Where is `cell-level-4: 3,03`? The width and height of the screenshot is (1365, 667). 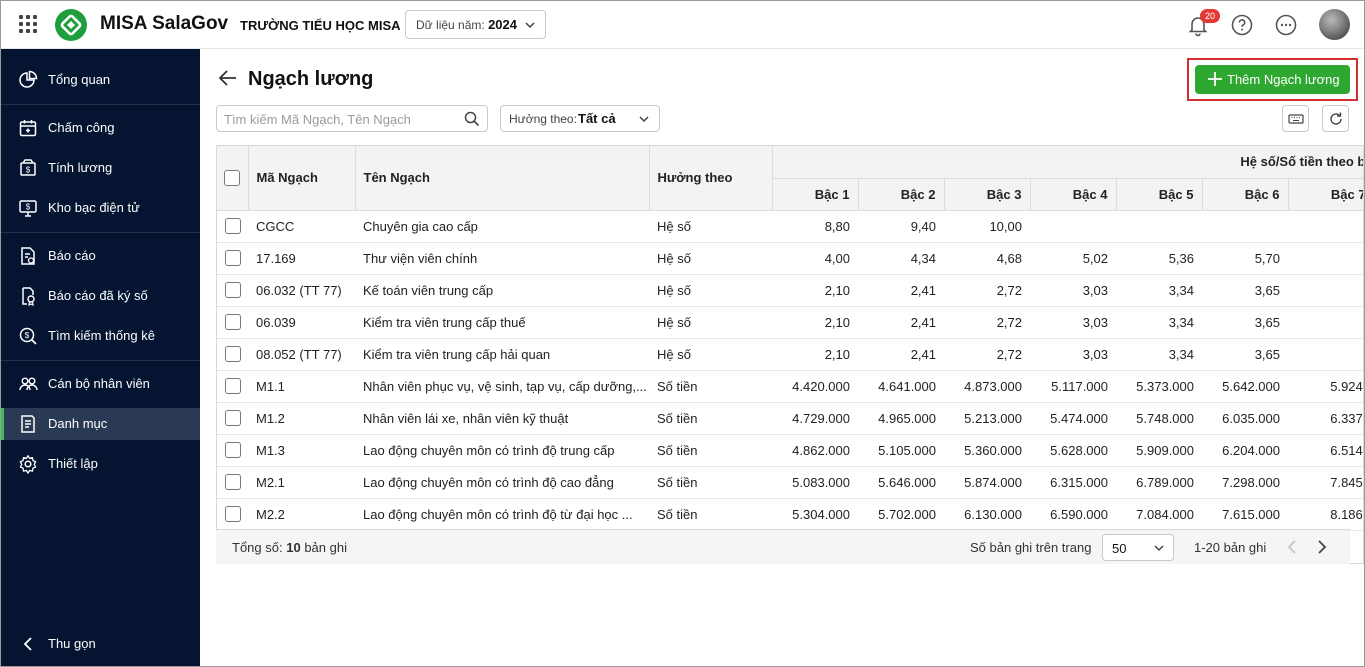 cell-level-4: 3,03 is located at coordinates (1073, 322).